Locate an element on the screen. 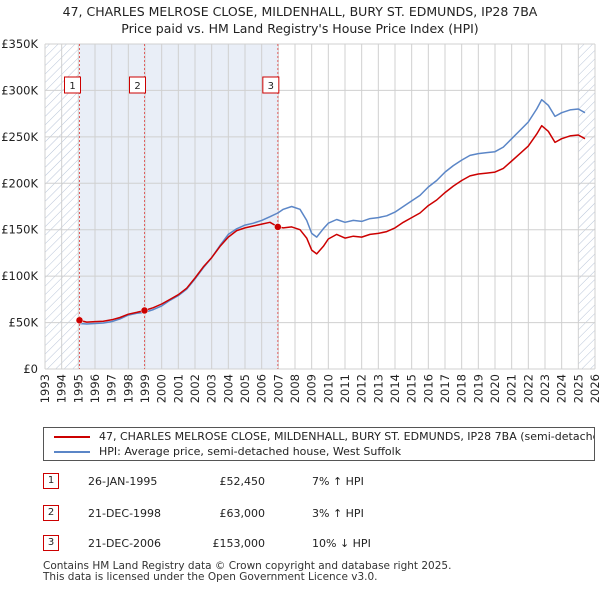 This screenshot has height=590, width=600. x-tick-label: 2013 is located at coordinates (378, 388).